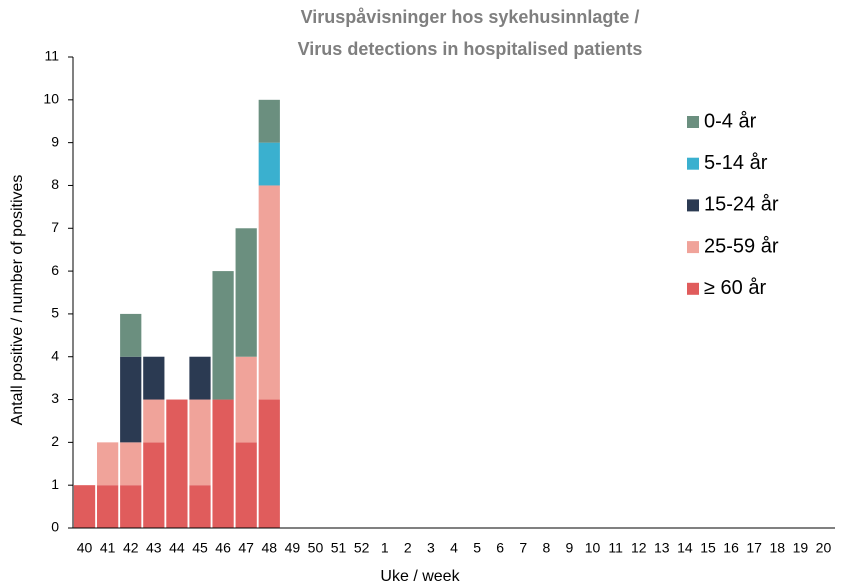 The image size is (843, 587). What do you see at coordinates (500, 548) in the screenshot?
I see `x-tick-label: 6` at bounding box center [500, 548].